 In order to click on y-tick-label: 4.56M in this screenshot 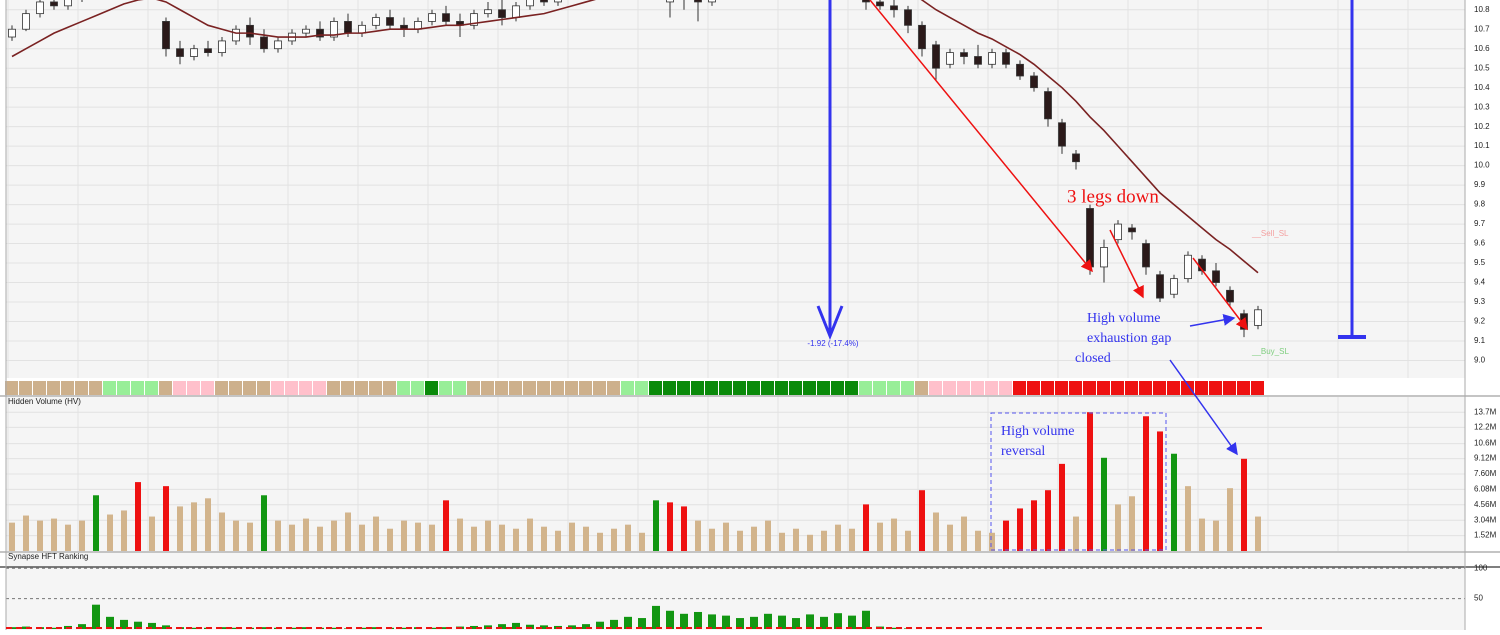, I will do `click(1485, 504)`.